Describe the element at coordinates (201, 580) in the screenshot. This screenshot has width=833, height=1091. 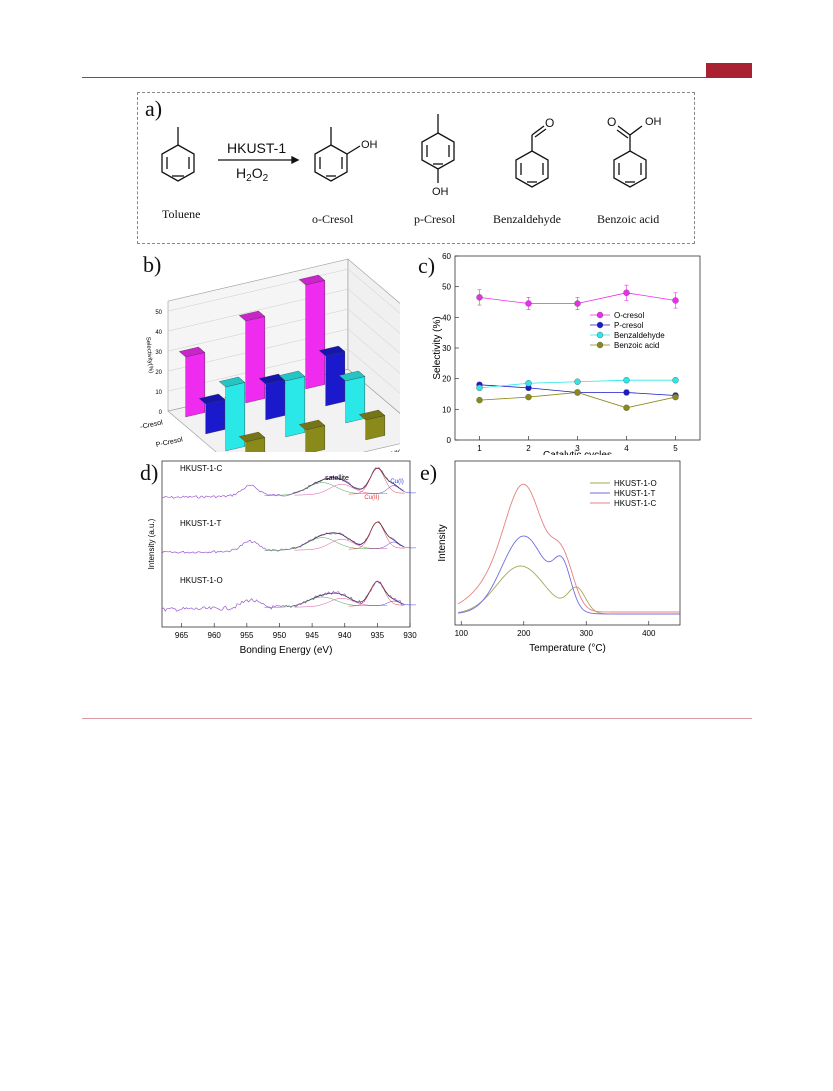
I see `chart-d-series-label: HKUST-1-O` at that location.